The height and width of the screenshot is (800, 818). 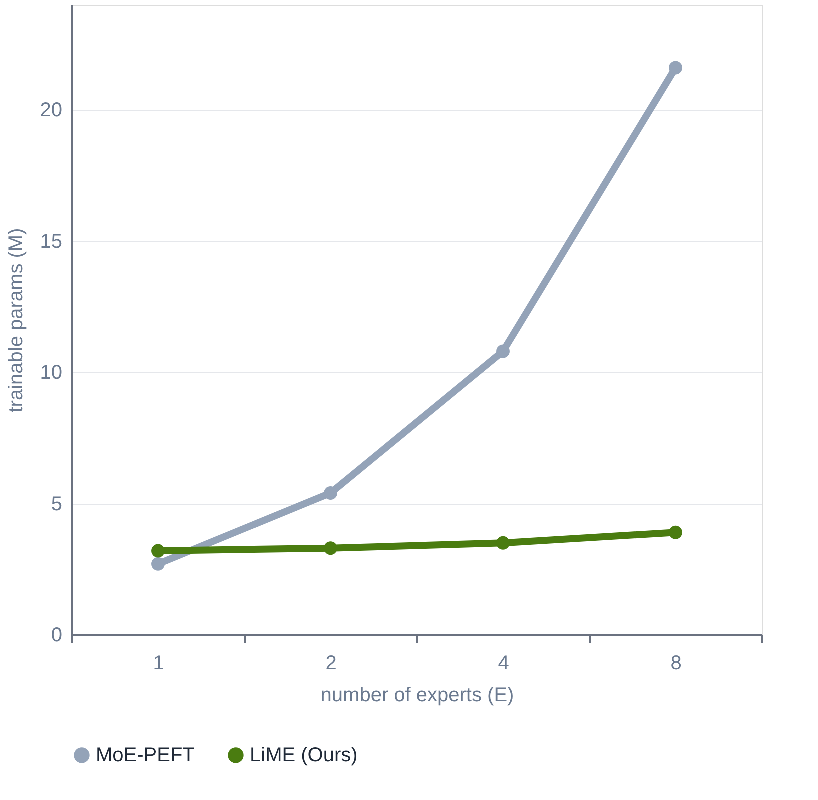 I want to click on x-tick-label: 4, so click(x=504, y=663).